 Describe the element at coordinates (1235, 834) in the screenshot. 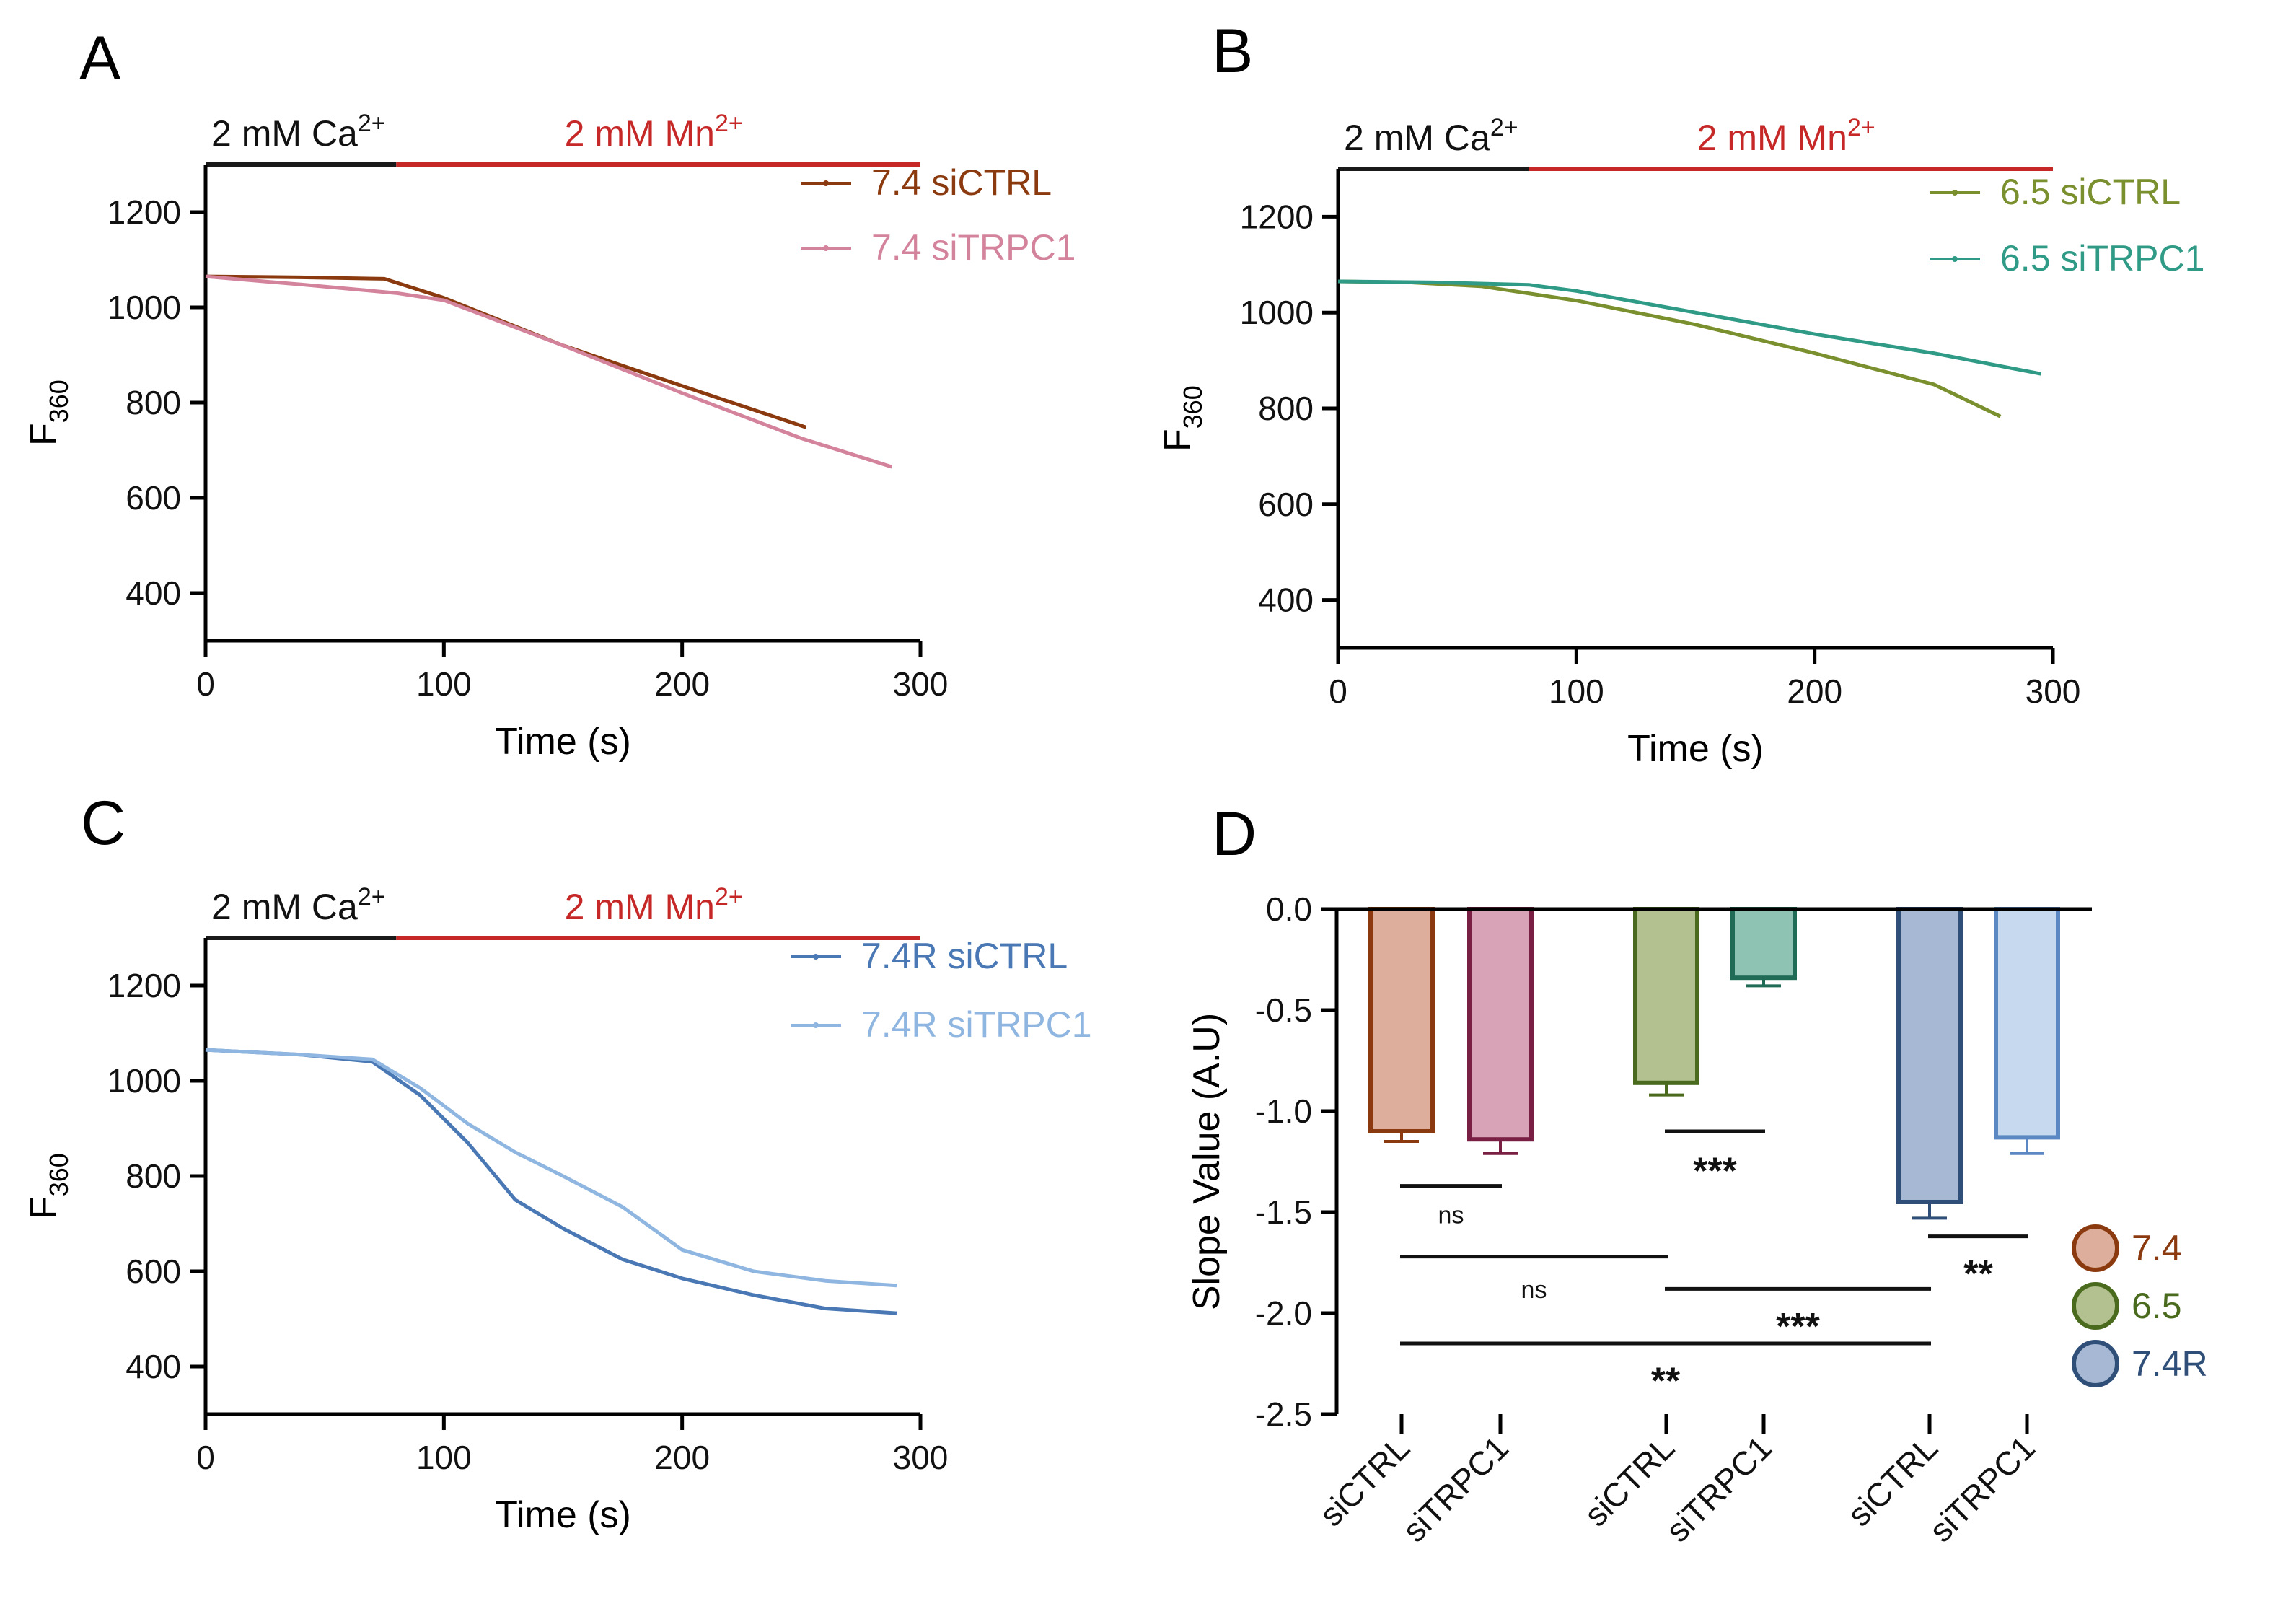

I see `panel-letter: D` at that location.